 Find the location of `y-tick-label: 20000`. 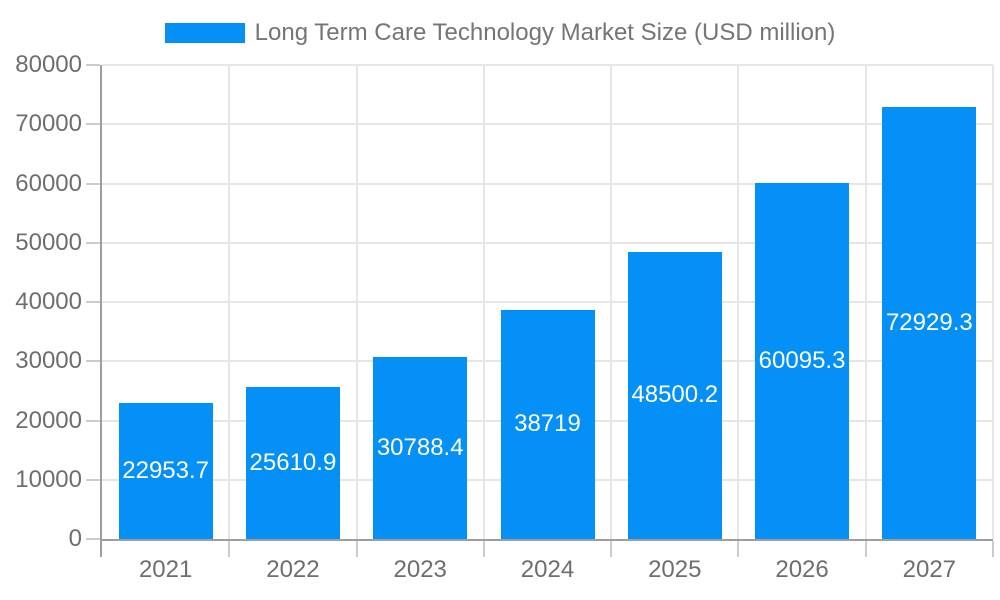

y-tick-label: 20000 is located at coordinates (48, 420).